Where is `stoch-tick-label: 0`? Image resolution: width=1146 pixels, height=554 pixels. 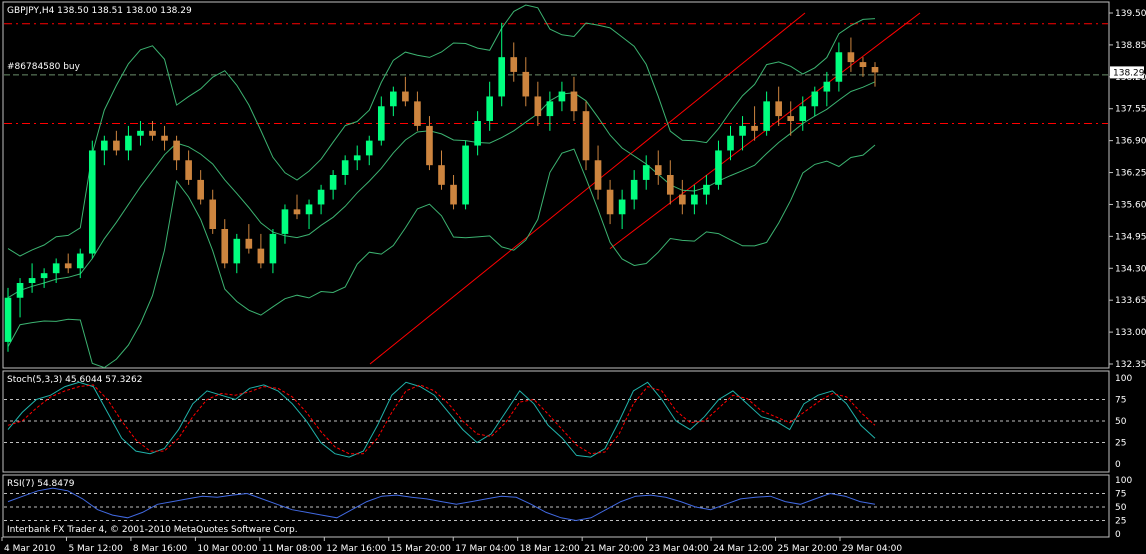
stoch-tick-label: 0 is located at coordinates (1118, 465).